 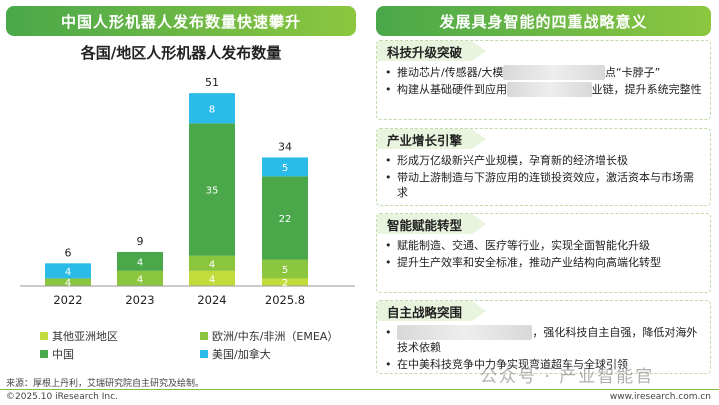 I want to click on bar-segment-china-2025.8, so click(x=285, y=218).